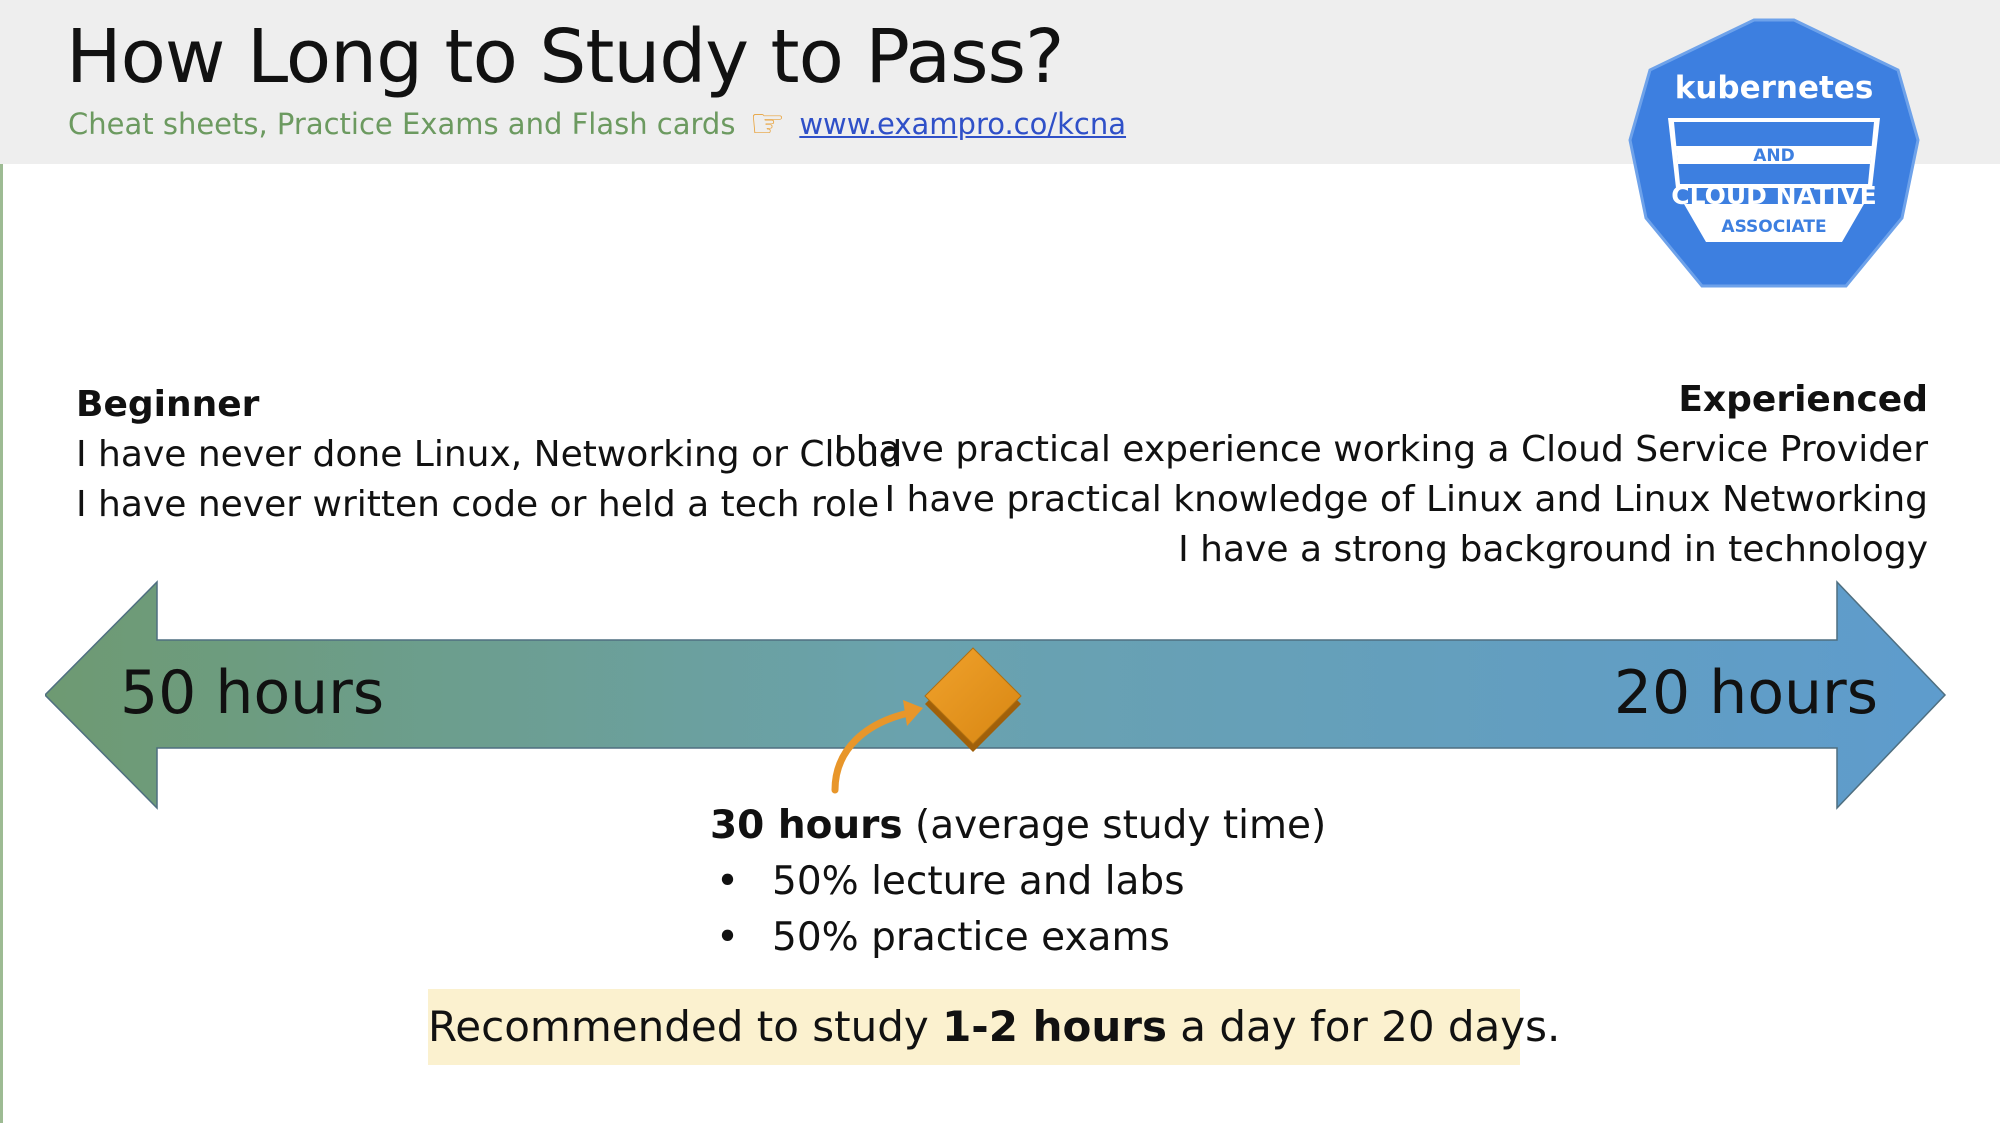 The height and width of the screenshot is (1123, 2000). I want to click on average-diamond-marker, so click(973, 699).